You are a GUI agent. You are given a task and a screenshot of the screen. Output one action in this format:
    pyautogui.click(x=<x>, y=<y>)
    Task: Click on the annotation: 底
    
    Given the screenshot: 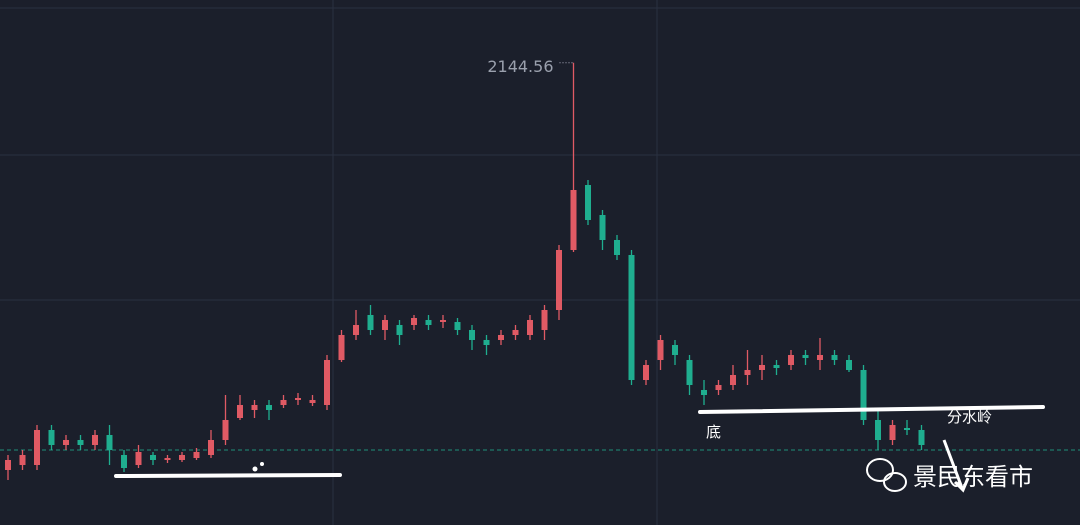 What is the action you would take?
    pyautogui.click(x=713, y=432)
    